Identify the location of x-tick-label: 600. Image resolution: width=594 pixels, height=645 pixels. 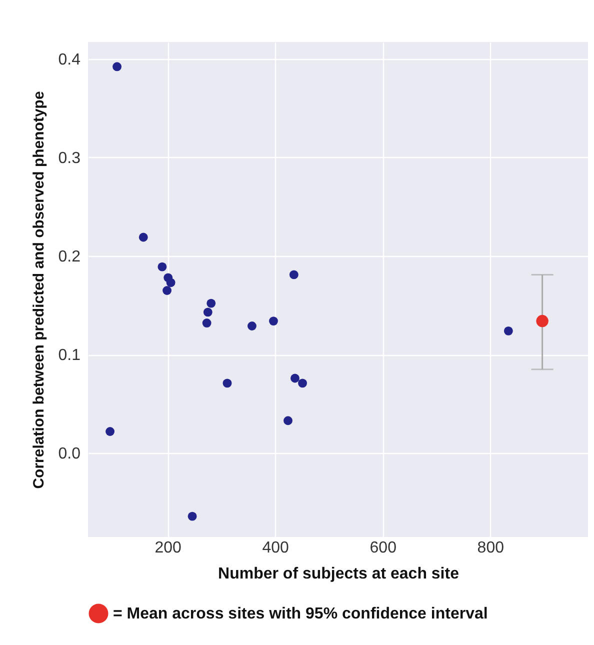
(383, 548).